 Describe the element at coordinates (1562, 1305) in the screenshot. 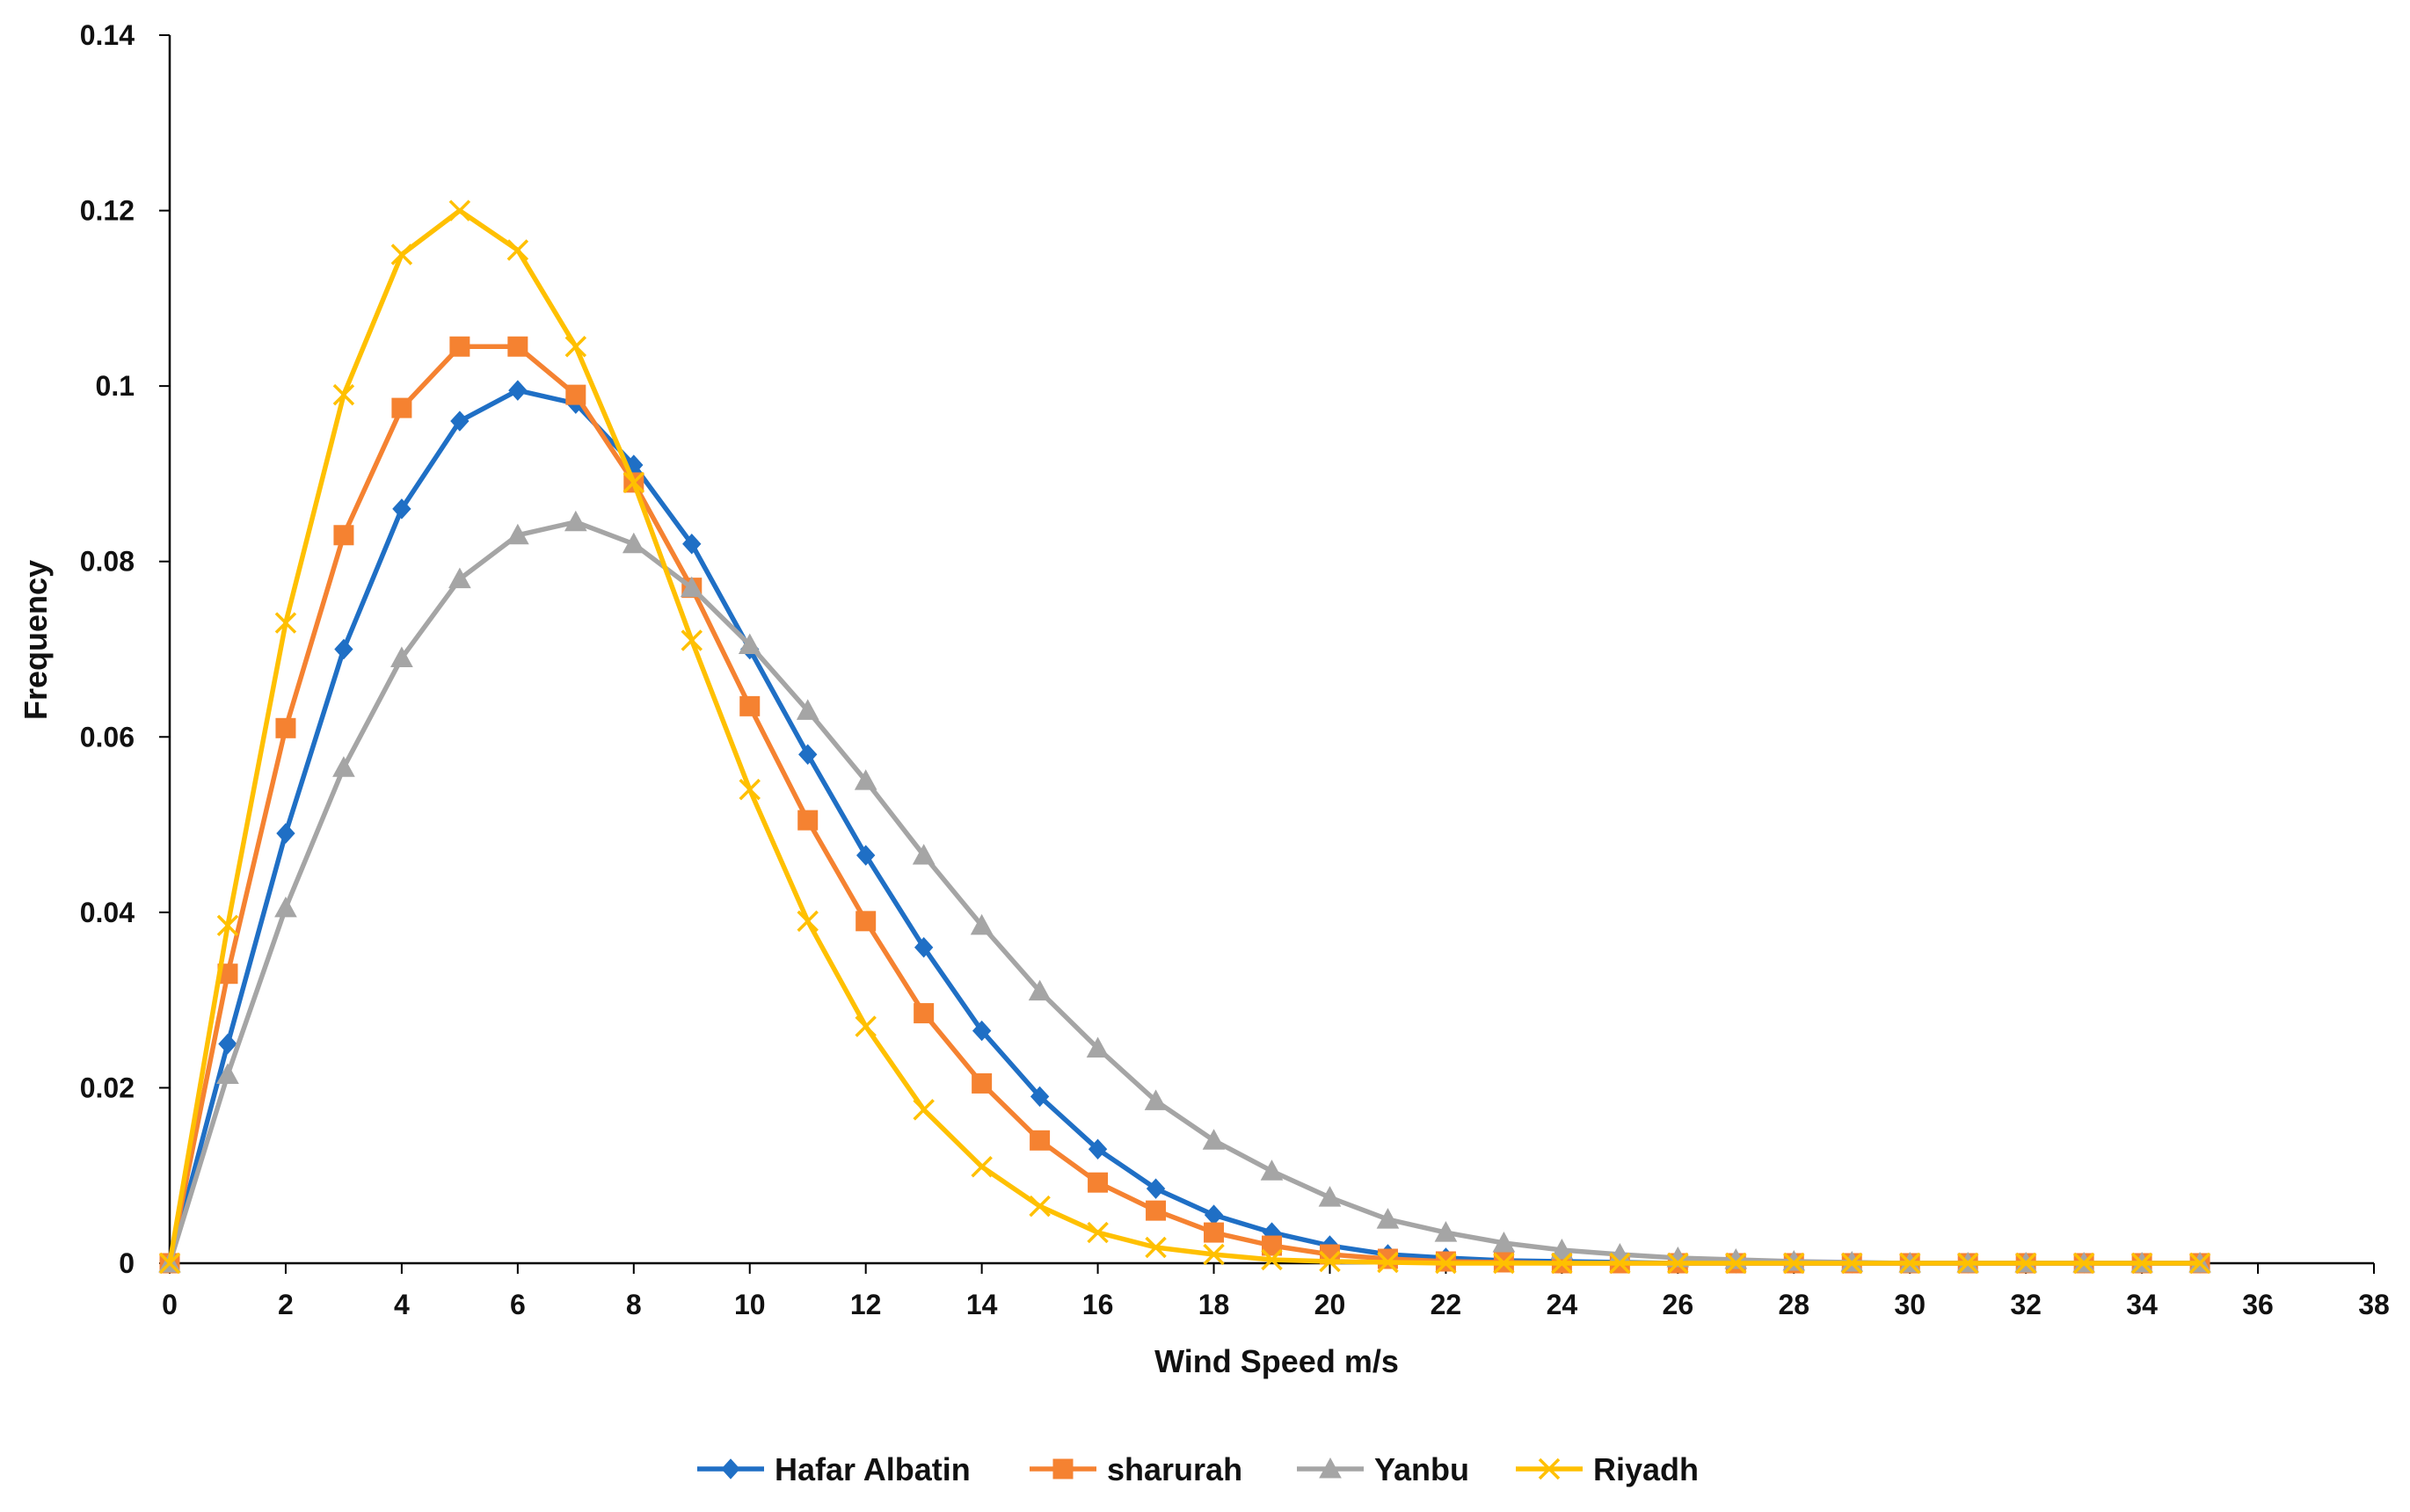

I see `x-tick-label: 24` at that location.